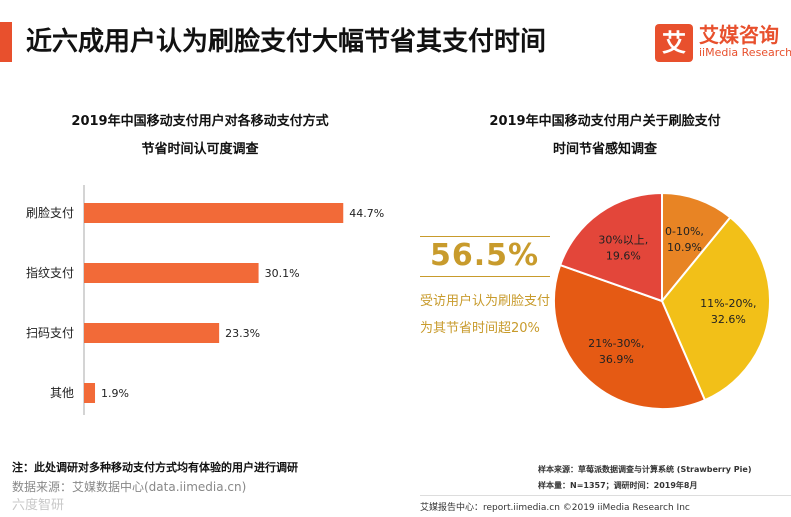  What do you see at coordinates (618, 485) in the screenshot?
I see `sample-size: 样本量：N=1357；调研时间：2019年8月` at bounding box center [618, 485].